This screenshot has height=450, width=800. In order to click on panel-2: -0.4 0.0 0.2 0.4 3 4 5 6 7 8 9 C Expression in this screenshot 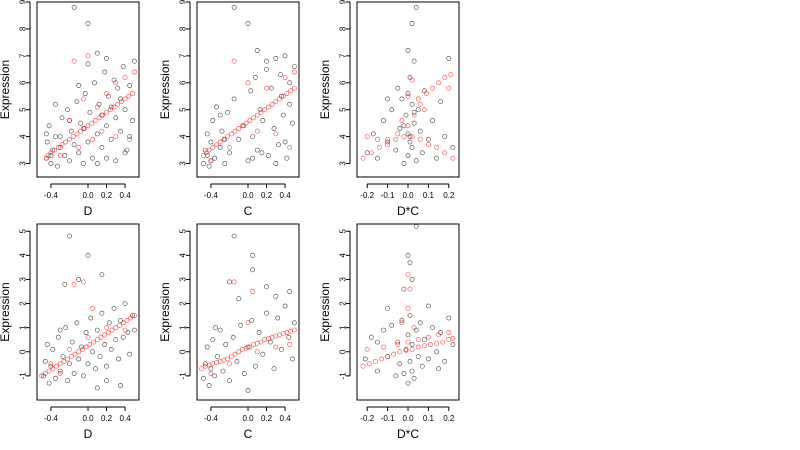, I will do `click(229, 109)`.